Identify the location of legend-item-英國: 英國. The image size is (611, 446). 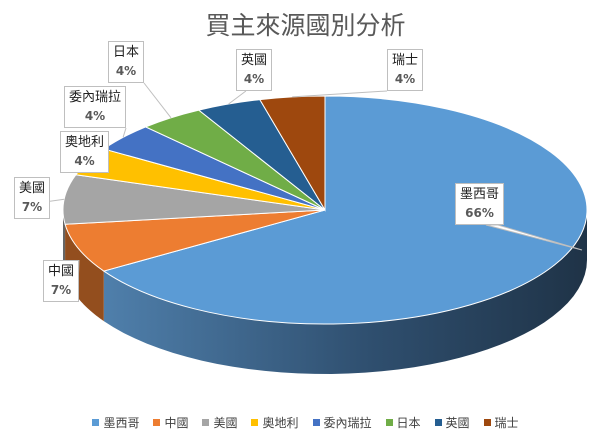
(452, 422).